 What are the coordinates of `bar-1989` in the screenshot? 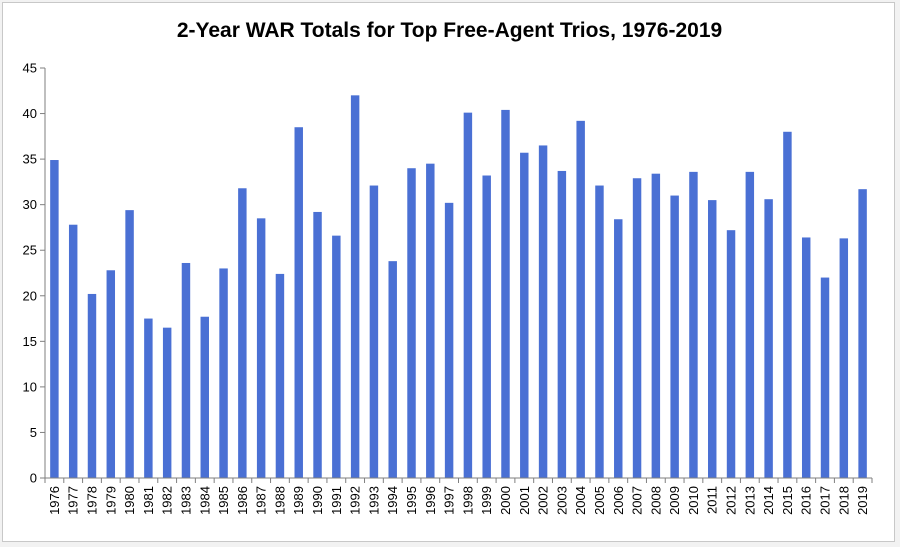 It's located at (298, 302).